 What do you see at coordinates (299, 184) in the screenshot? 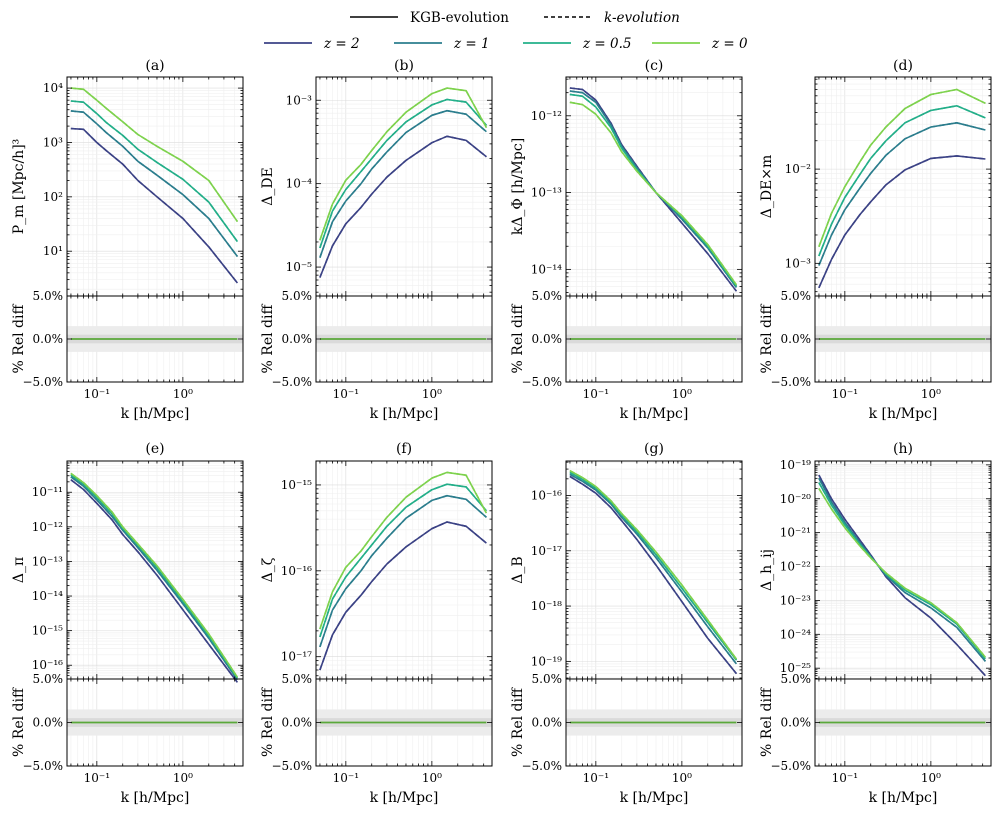
I see `y-tick-label: 10⁻⁴` at bounding box center [299, 184].